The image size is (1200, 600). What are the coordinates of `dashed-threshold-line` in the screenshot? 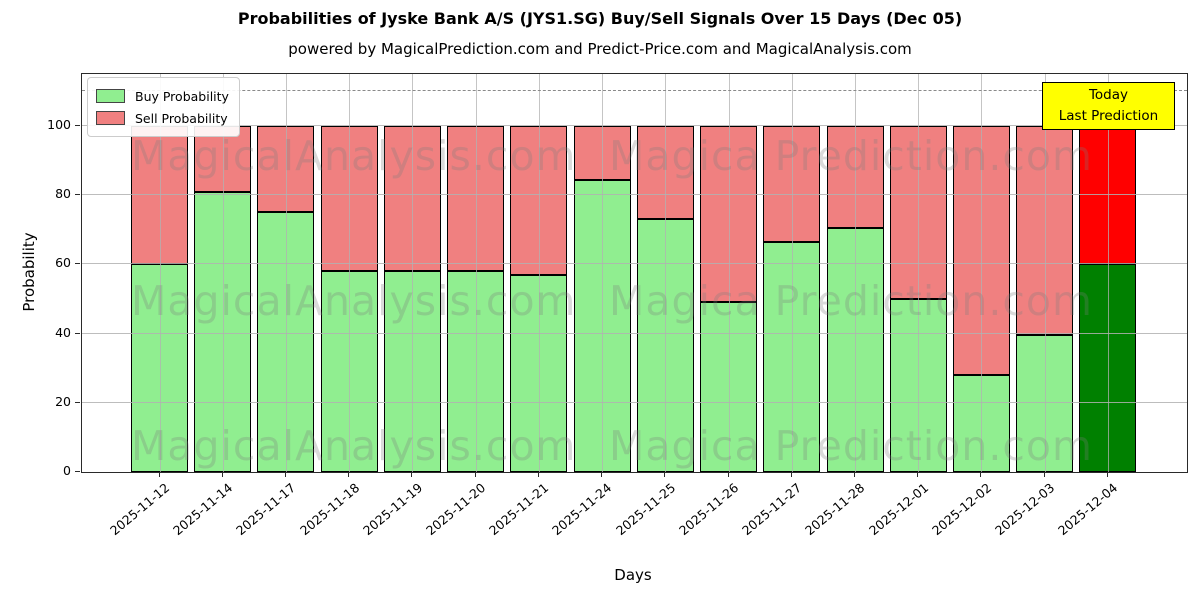 It's located at (634, 91).